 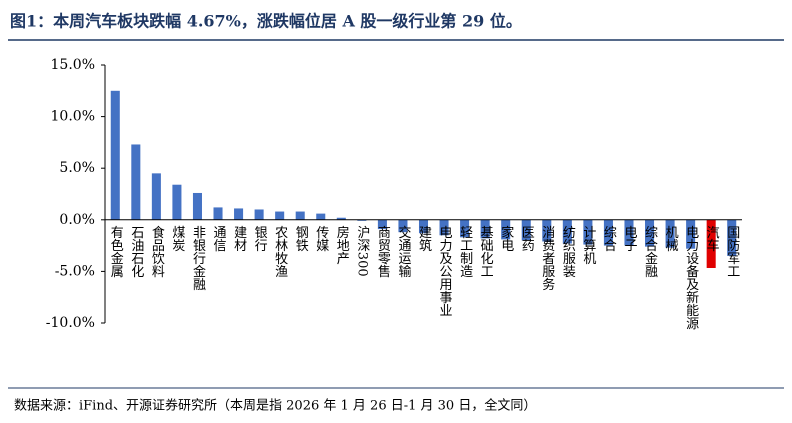 I want to click on y-tick-label: 10.0%, so click(x=73, y=117).